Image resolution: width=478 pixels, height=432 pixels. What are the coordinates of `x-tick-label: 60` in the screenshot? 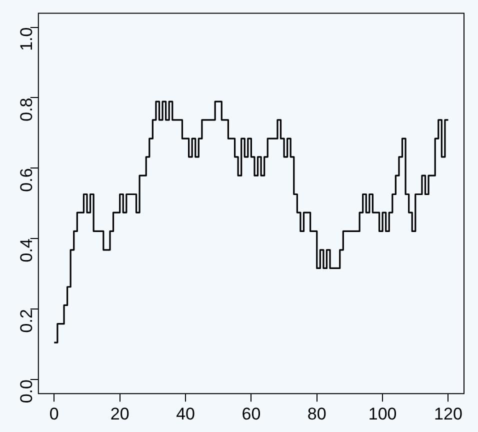 It's located at (251, 414).